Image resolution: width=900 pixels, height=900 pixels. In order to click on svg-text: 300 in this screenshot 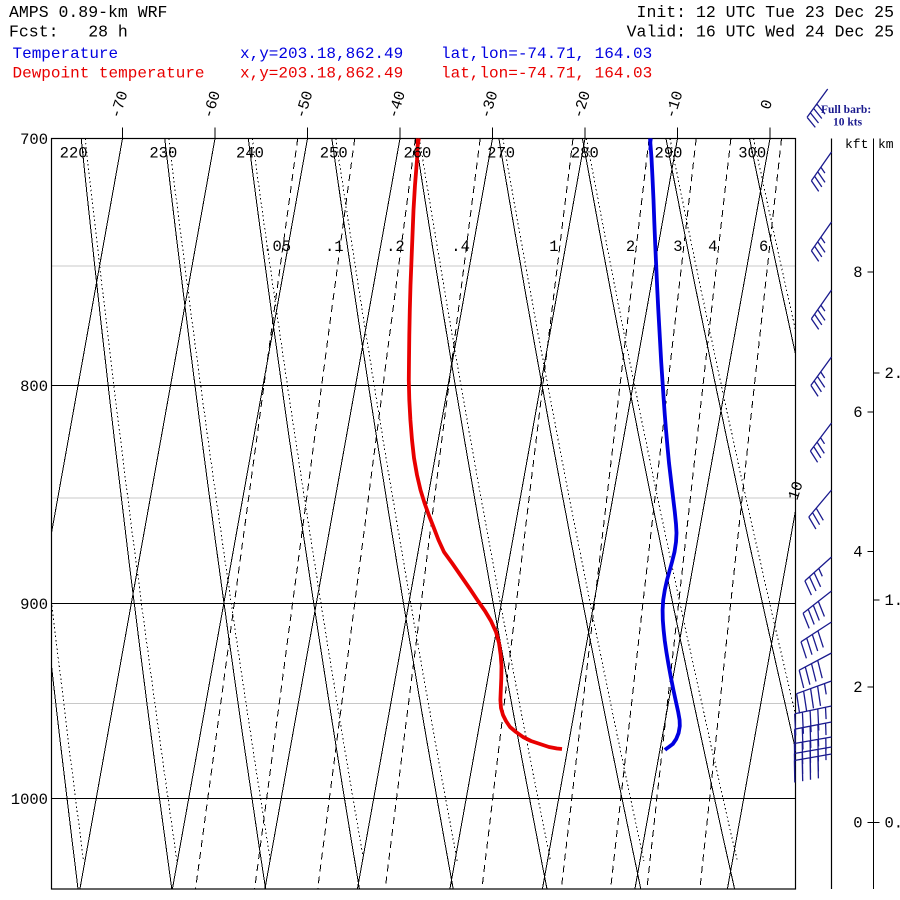, I will do `click(752, 154)`.